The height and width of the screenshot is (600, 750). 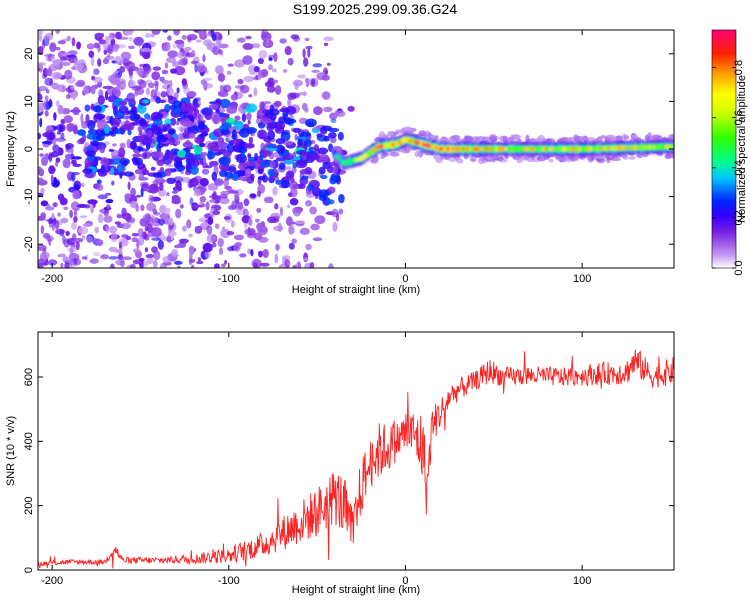 I want to click on spectrogram-signal-track, so click(x=503, y=151).